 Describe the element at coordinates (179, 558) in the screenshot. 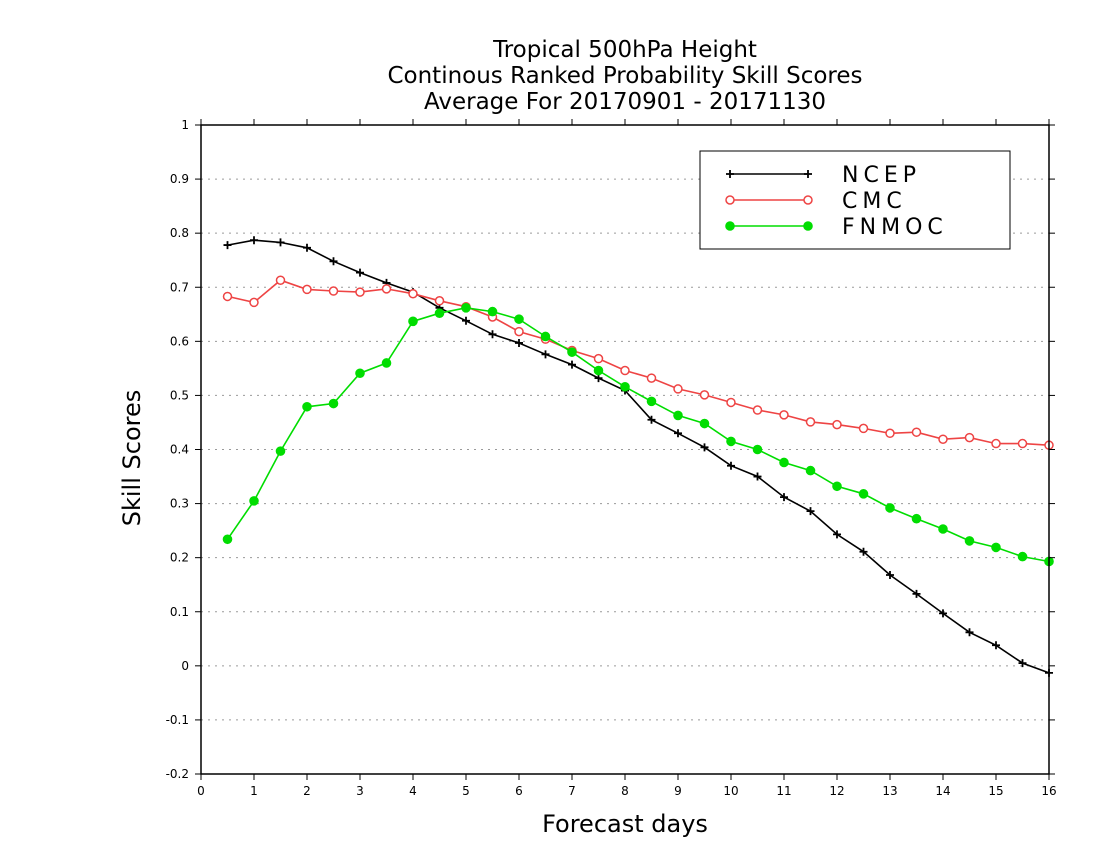

I see `y-tick-label: 0.2` at that location.